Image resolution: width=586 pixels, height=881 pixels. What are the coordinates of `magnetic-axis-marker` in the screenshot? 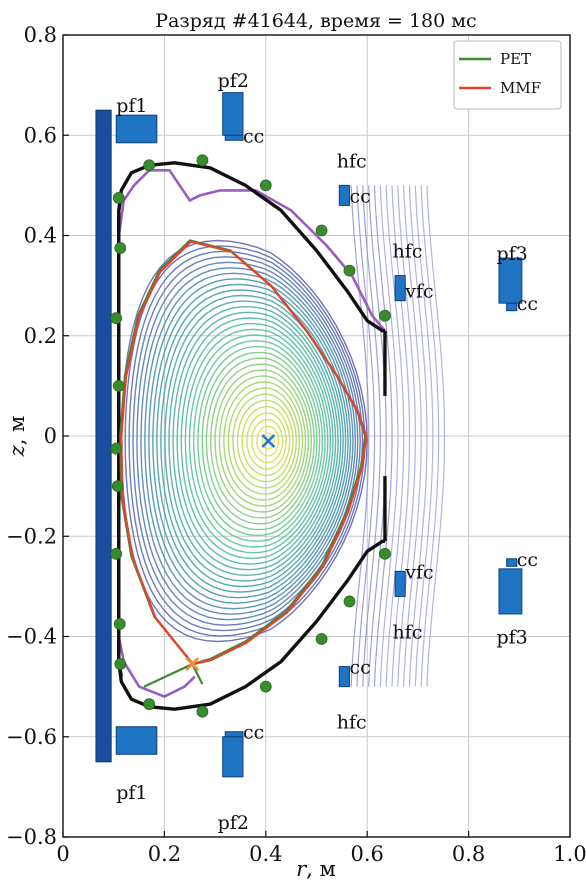 It's located at (268, 441).